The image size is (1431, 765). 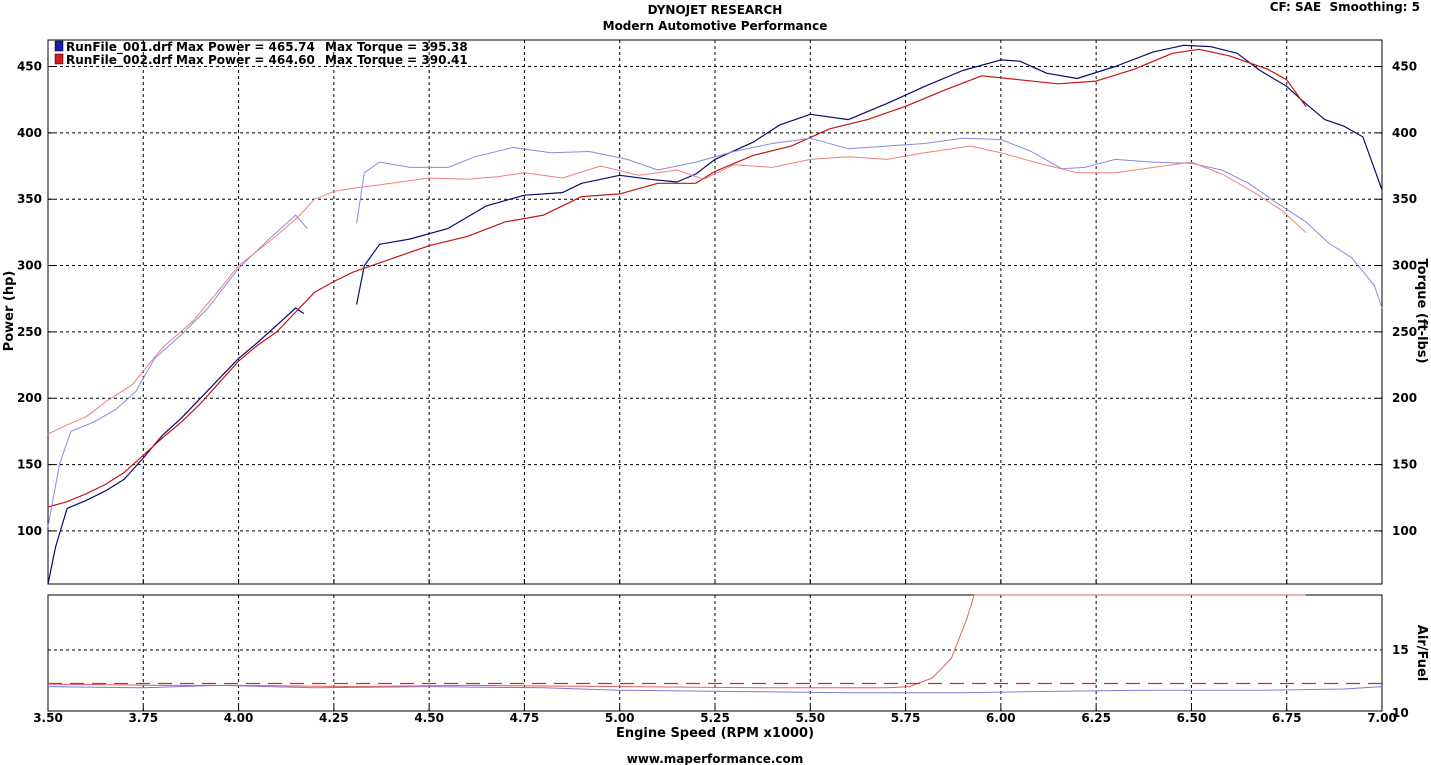 I want to click on x-tick-label: 5.00, so click(x=620, y=718).